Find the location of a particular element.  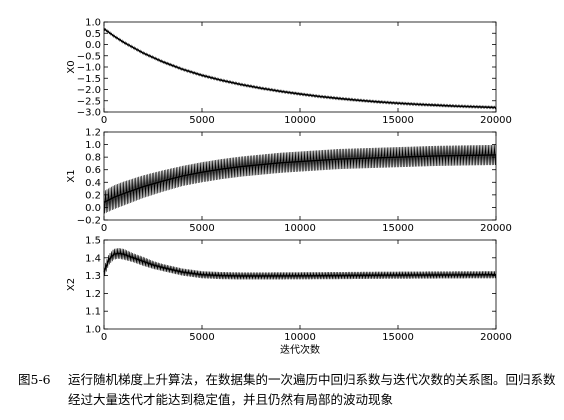

y-tick-label: 1.4 is located at coordinates (93, 258).